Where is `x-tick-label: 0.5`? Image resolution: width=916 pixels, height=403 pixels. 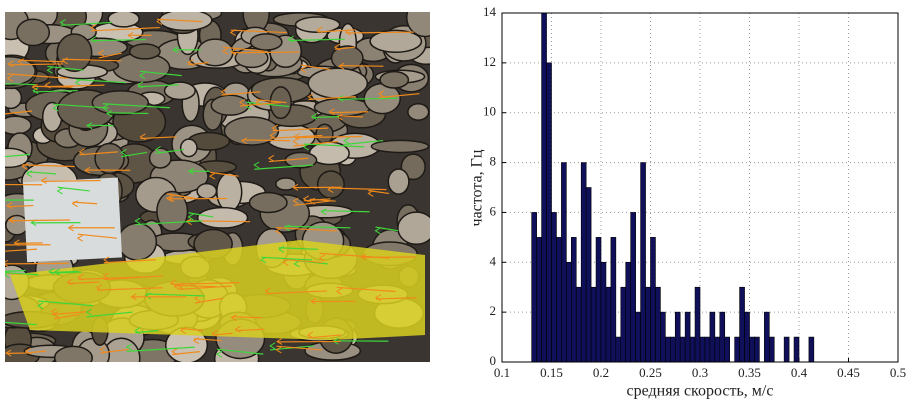 x-tick-label: 0.5 is located at coordinates (898, 372).